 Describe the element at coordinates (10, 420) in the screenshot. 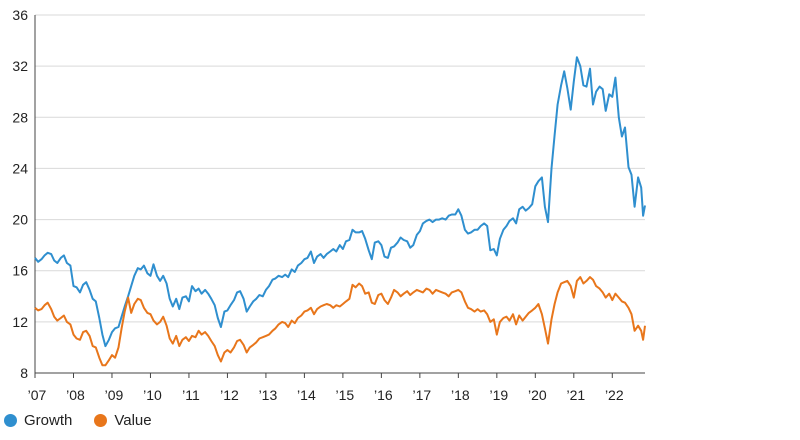

I see `growth-swatch-icon` at that location.